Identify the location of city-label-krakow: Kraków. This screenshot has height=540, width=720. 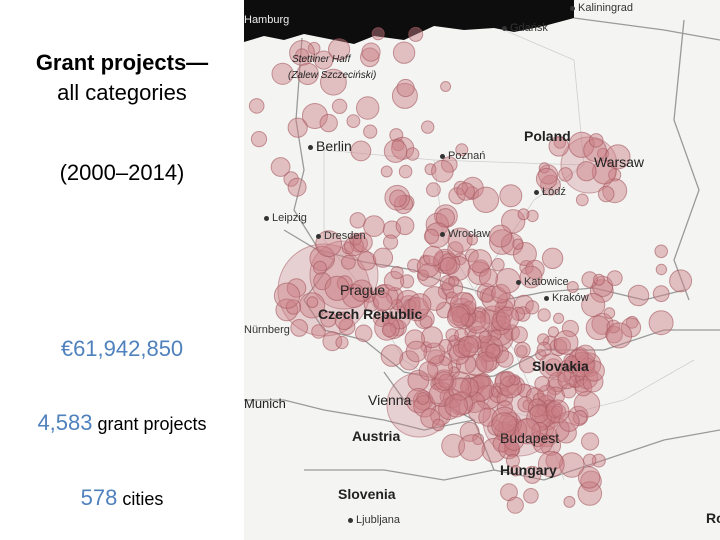
(566, 298).